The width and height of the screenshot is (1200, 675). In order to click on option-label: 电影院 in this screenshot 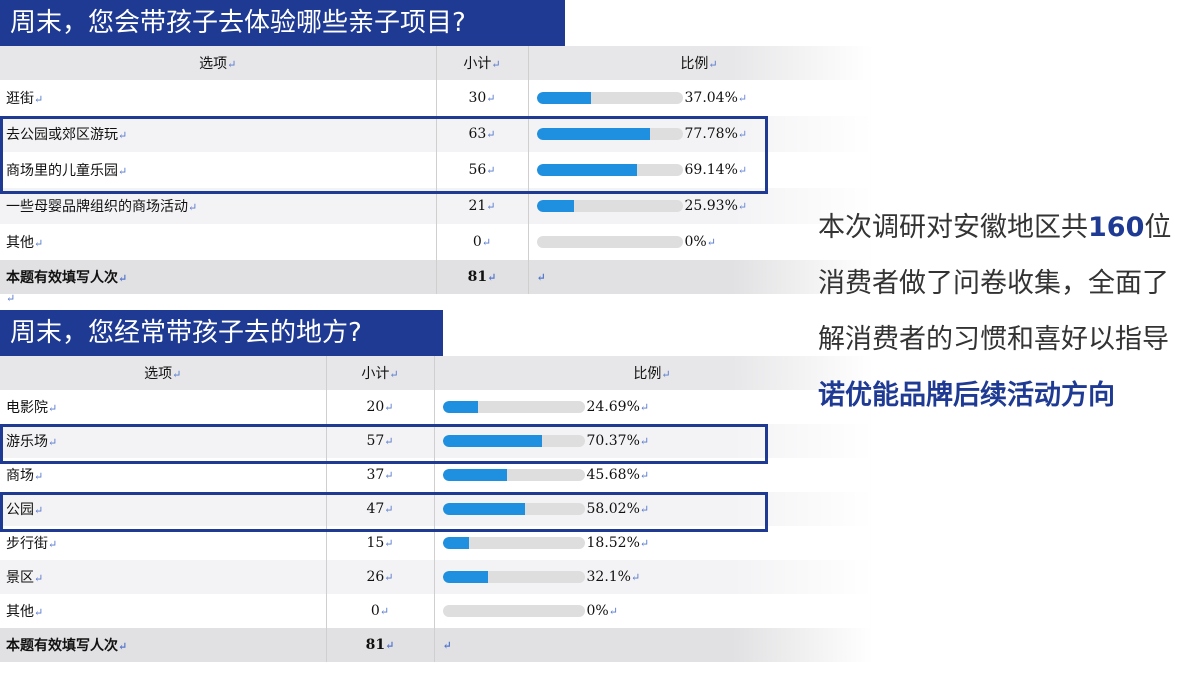, I will do `click(27, 408)`.